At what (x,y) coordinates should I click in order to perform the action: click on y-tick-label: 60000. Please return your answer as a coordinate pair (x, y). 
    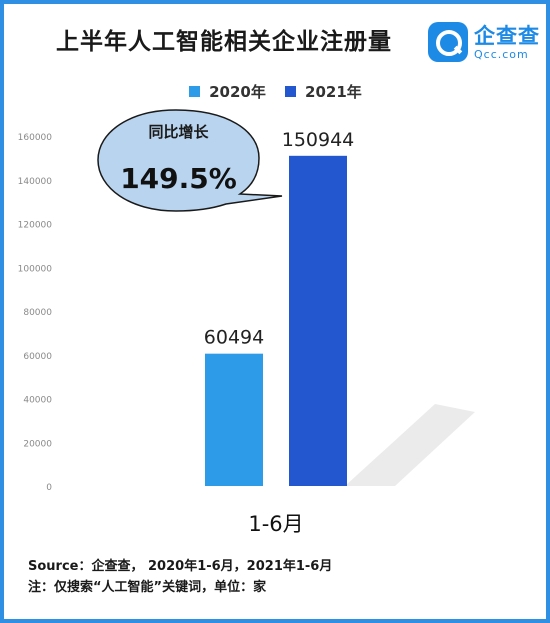
    Looking at the image, I should click on (37, 357).